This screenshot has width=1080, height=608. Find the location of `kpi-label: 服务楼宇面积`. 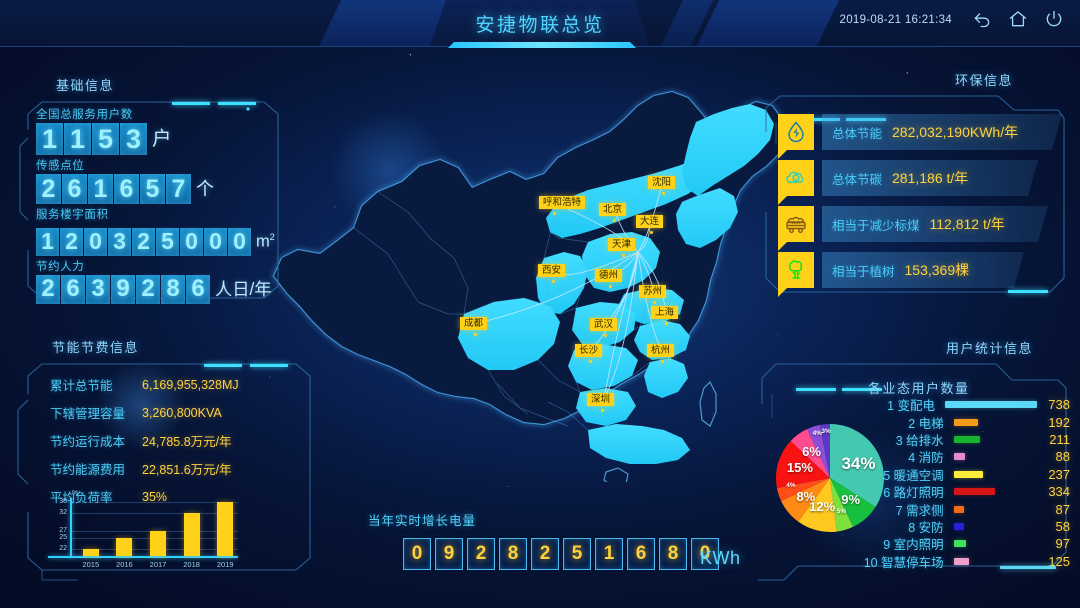

kpi-label: 服务楼宇面积 is located at coordinates (72, 215).